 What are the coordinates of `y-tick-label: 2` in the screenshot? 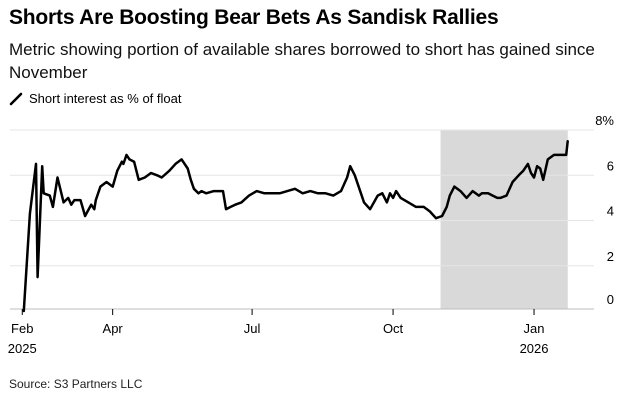 It's located at (610, 256).